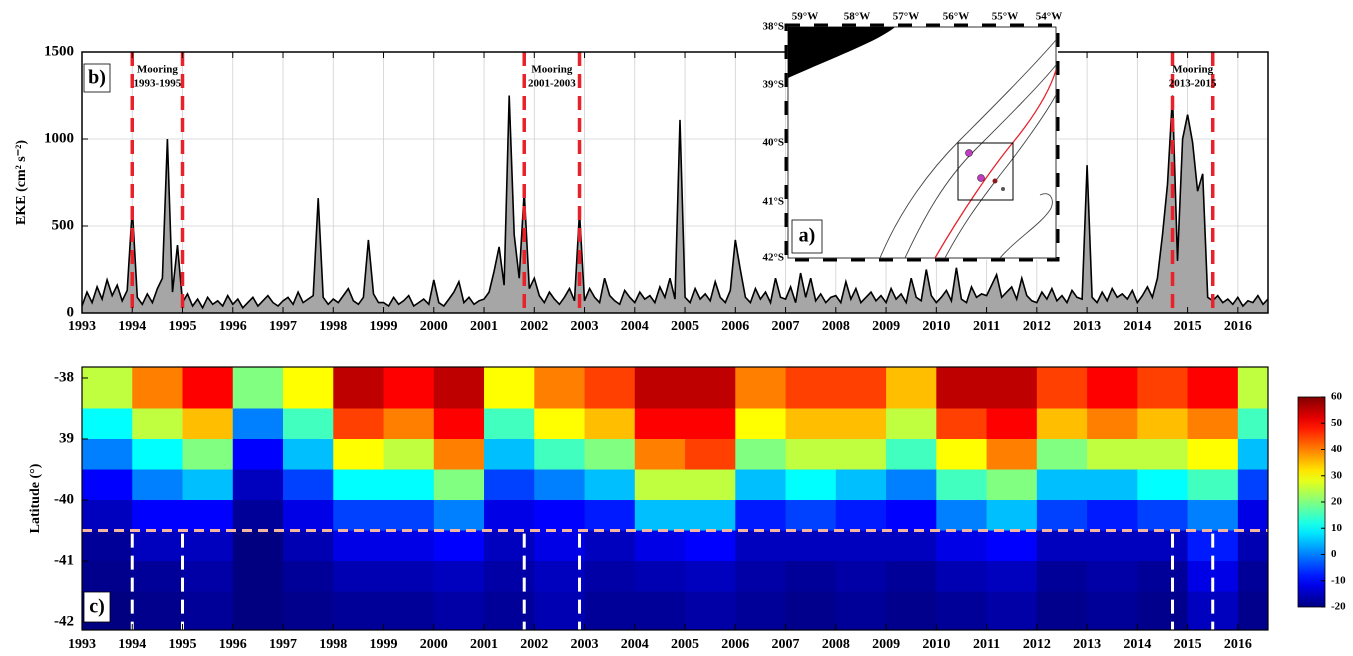 Image resolution: width=1353 pixels, height=656 pixels. Describe the element at coordinates (786, 326) in the screenshot. I see `x-tick-label: 2007` at that location.